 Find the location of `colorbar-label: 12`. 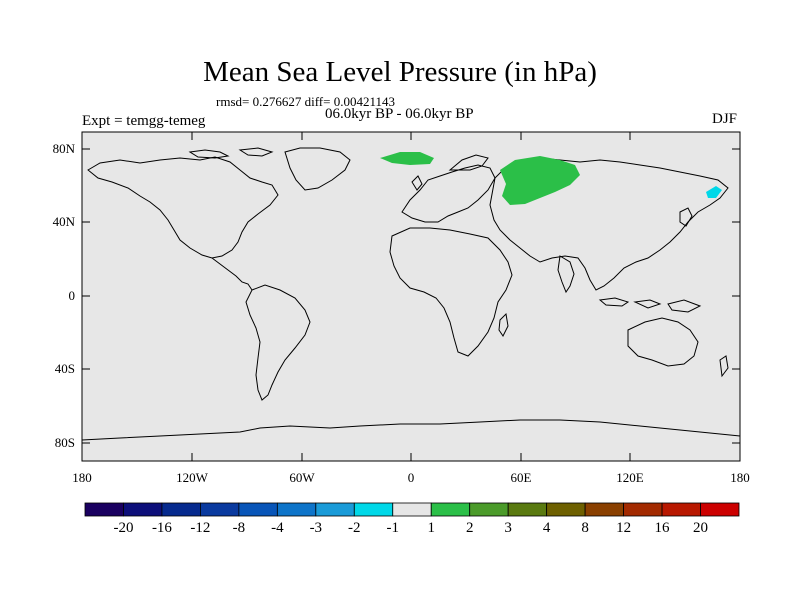

colorbar-label: 12 is located at coordinates (624, 528).